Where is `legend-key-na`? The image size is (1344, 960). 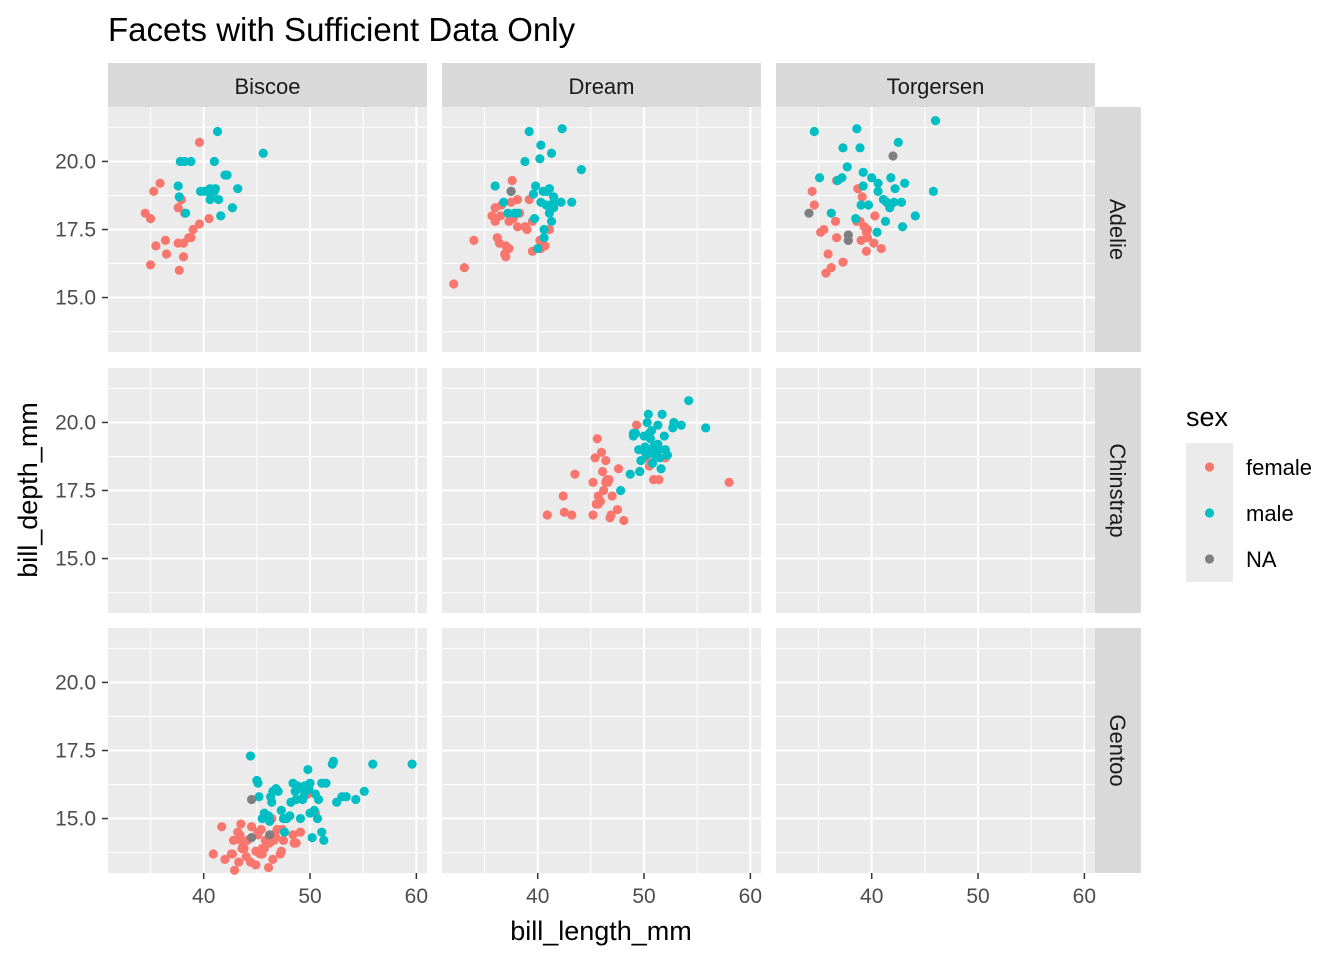 legend-key-na is located at coordinates (1209, 559).